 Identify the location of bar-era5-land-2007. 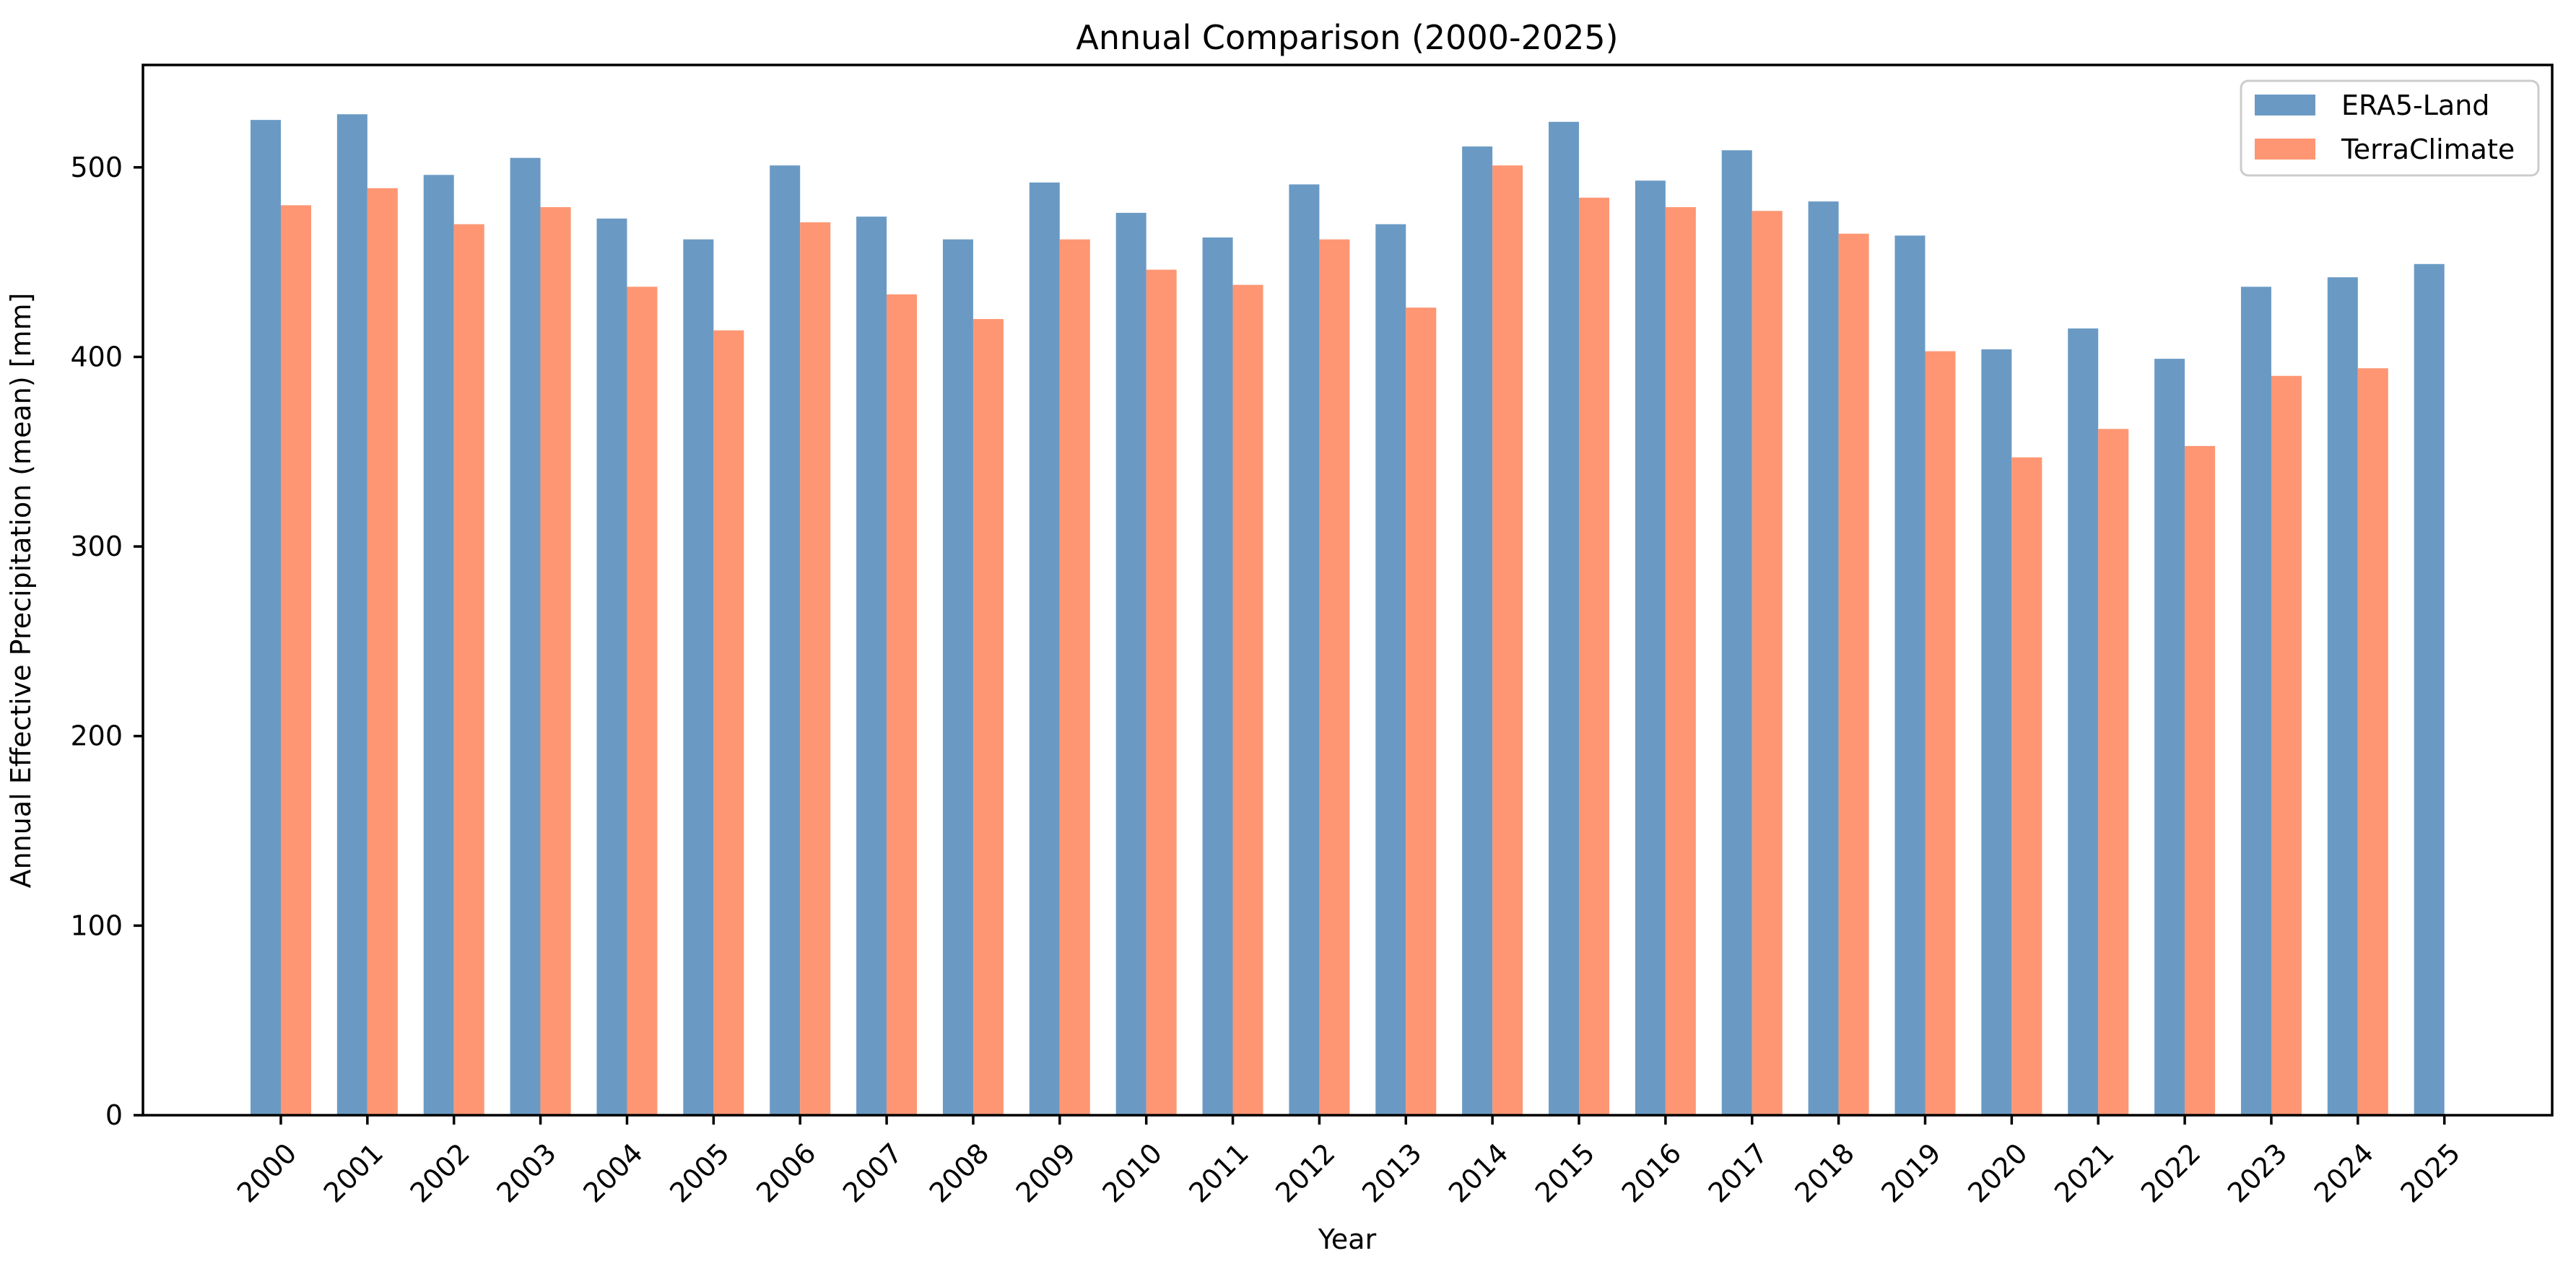
(871, 666).